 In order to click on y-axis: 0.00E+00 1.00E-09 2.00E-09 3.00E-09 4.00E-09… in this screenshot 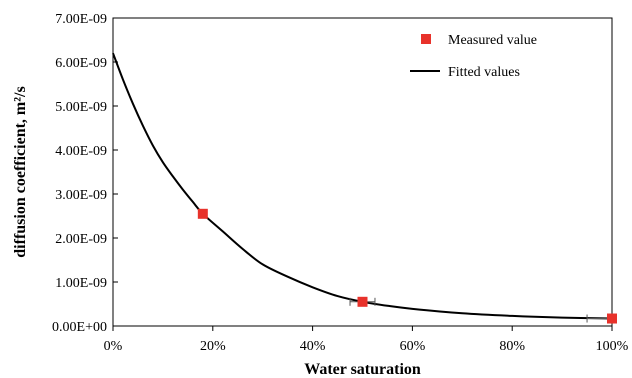, I will do `click(85, 173)`.